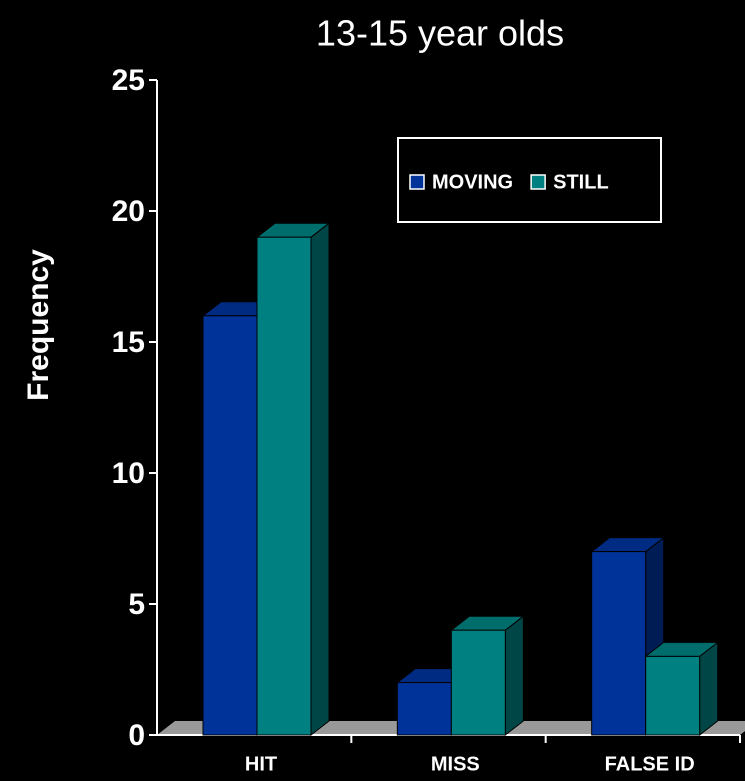 The width and height of the screenshot is (745, 781). What do you see at coordinates (128, 211) in the screenshot?
I see `y-tick-label: 20` at bounding box center [128, 211].